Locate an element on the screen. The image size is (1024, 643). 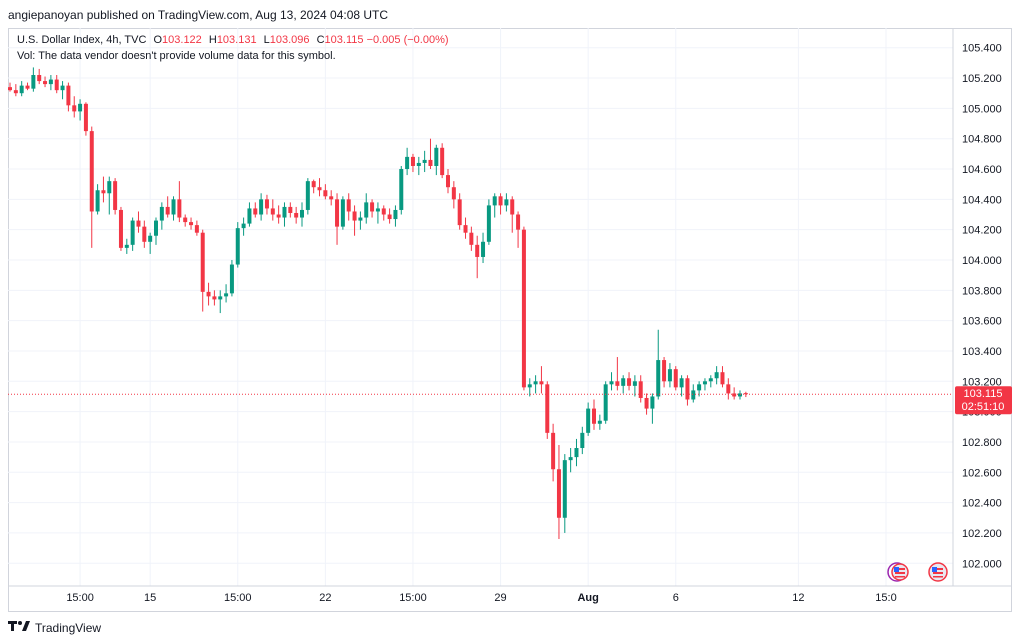
high-value: 103.131 is located at coordinates (236, 40).